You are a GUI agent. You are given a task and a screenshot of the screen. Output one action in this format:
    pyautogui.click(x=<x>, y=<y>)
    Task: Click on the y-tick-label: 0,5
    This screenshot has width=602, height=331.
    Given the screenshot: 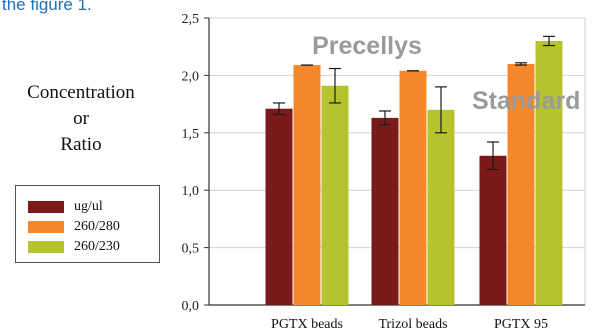 What is the action you would take?
    pyautogui.click(x=191, y=249)
    